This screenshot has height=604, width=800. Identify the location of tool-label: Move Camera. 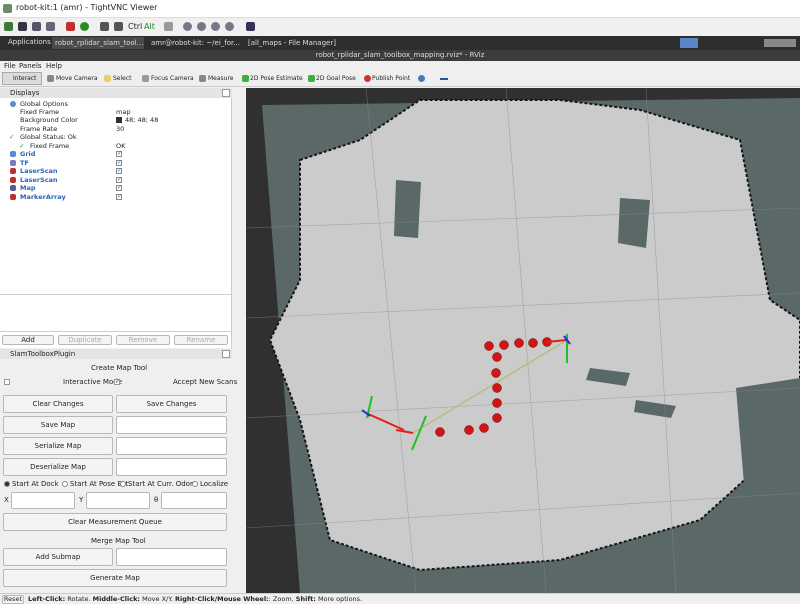
(77, 78).